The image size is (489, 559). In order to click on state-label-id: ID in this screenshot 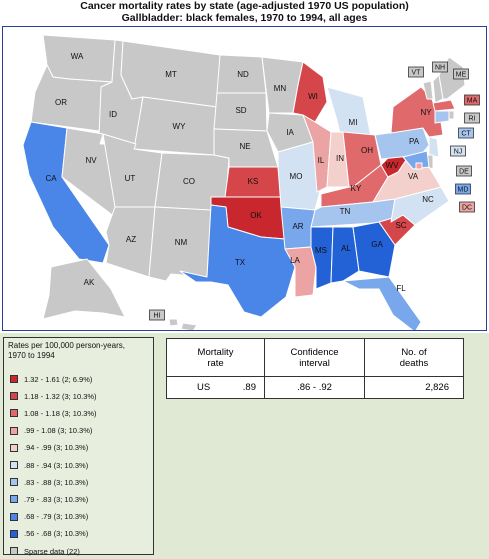, I will do `click(113, 114)`.